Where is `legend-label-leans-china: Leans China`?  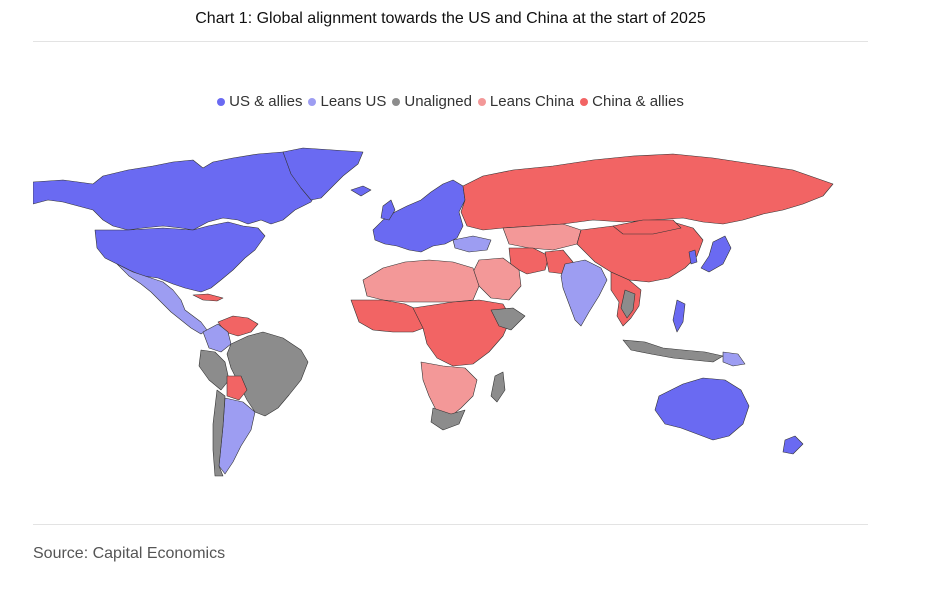
legend-label-leans-china: Leans China is located at coordinates (532, 101).